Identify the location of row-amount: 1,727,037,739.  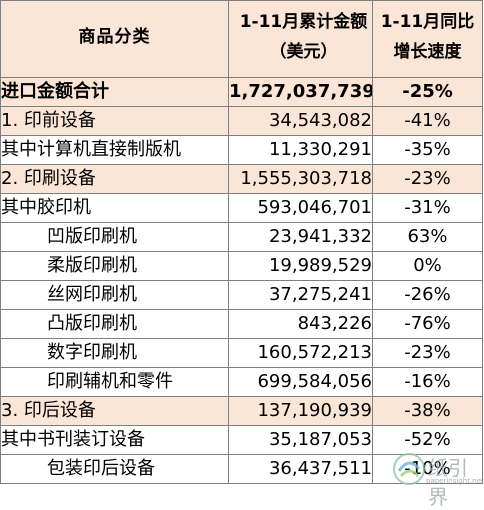
(300, 92).